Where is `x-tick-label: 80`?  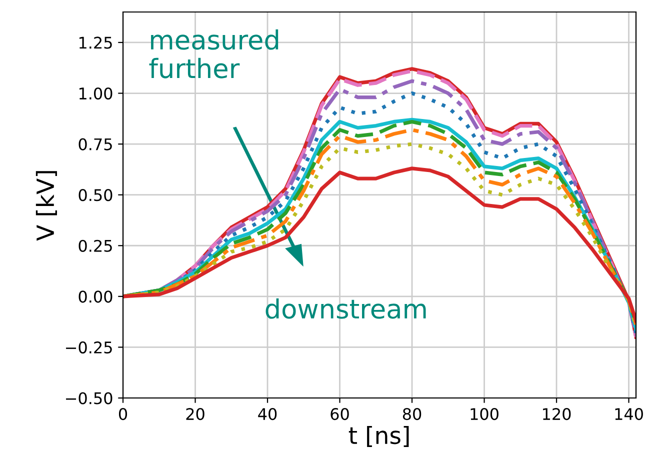 x-tick-label: 80 is located at coordinates (412, 414).